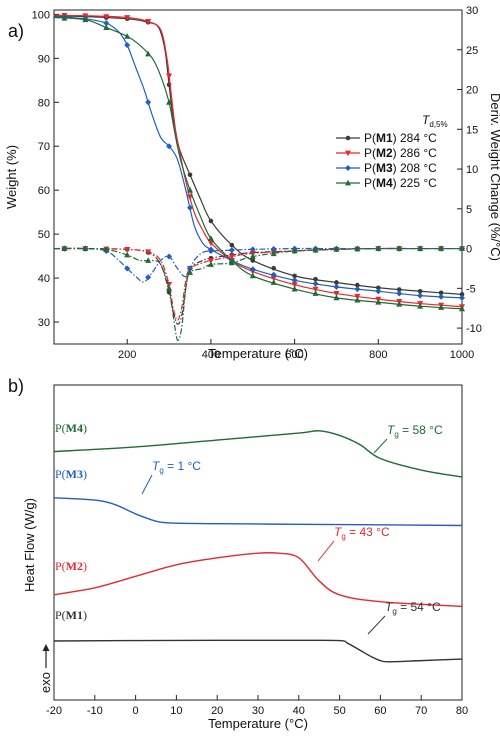  What do you see at coordinates (462, 355) in the screenshot?
I see `x-tick-label: 1000` at bounding box center [462, 355].